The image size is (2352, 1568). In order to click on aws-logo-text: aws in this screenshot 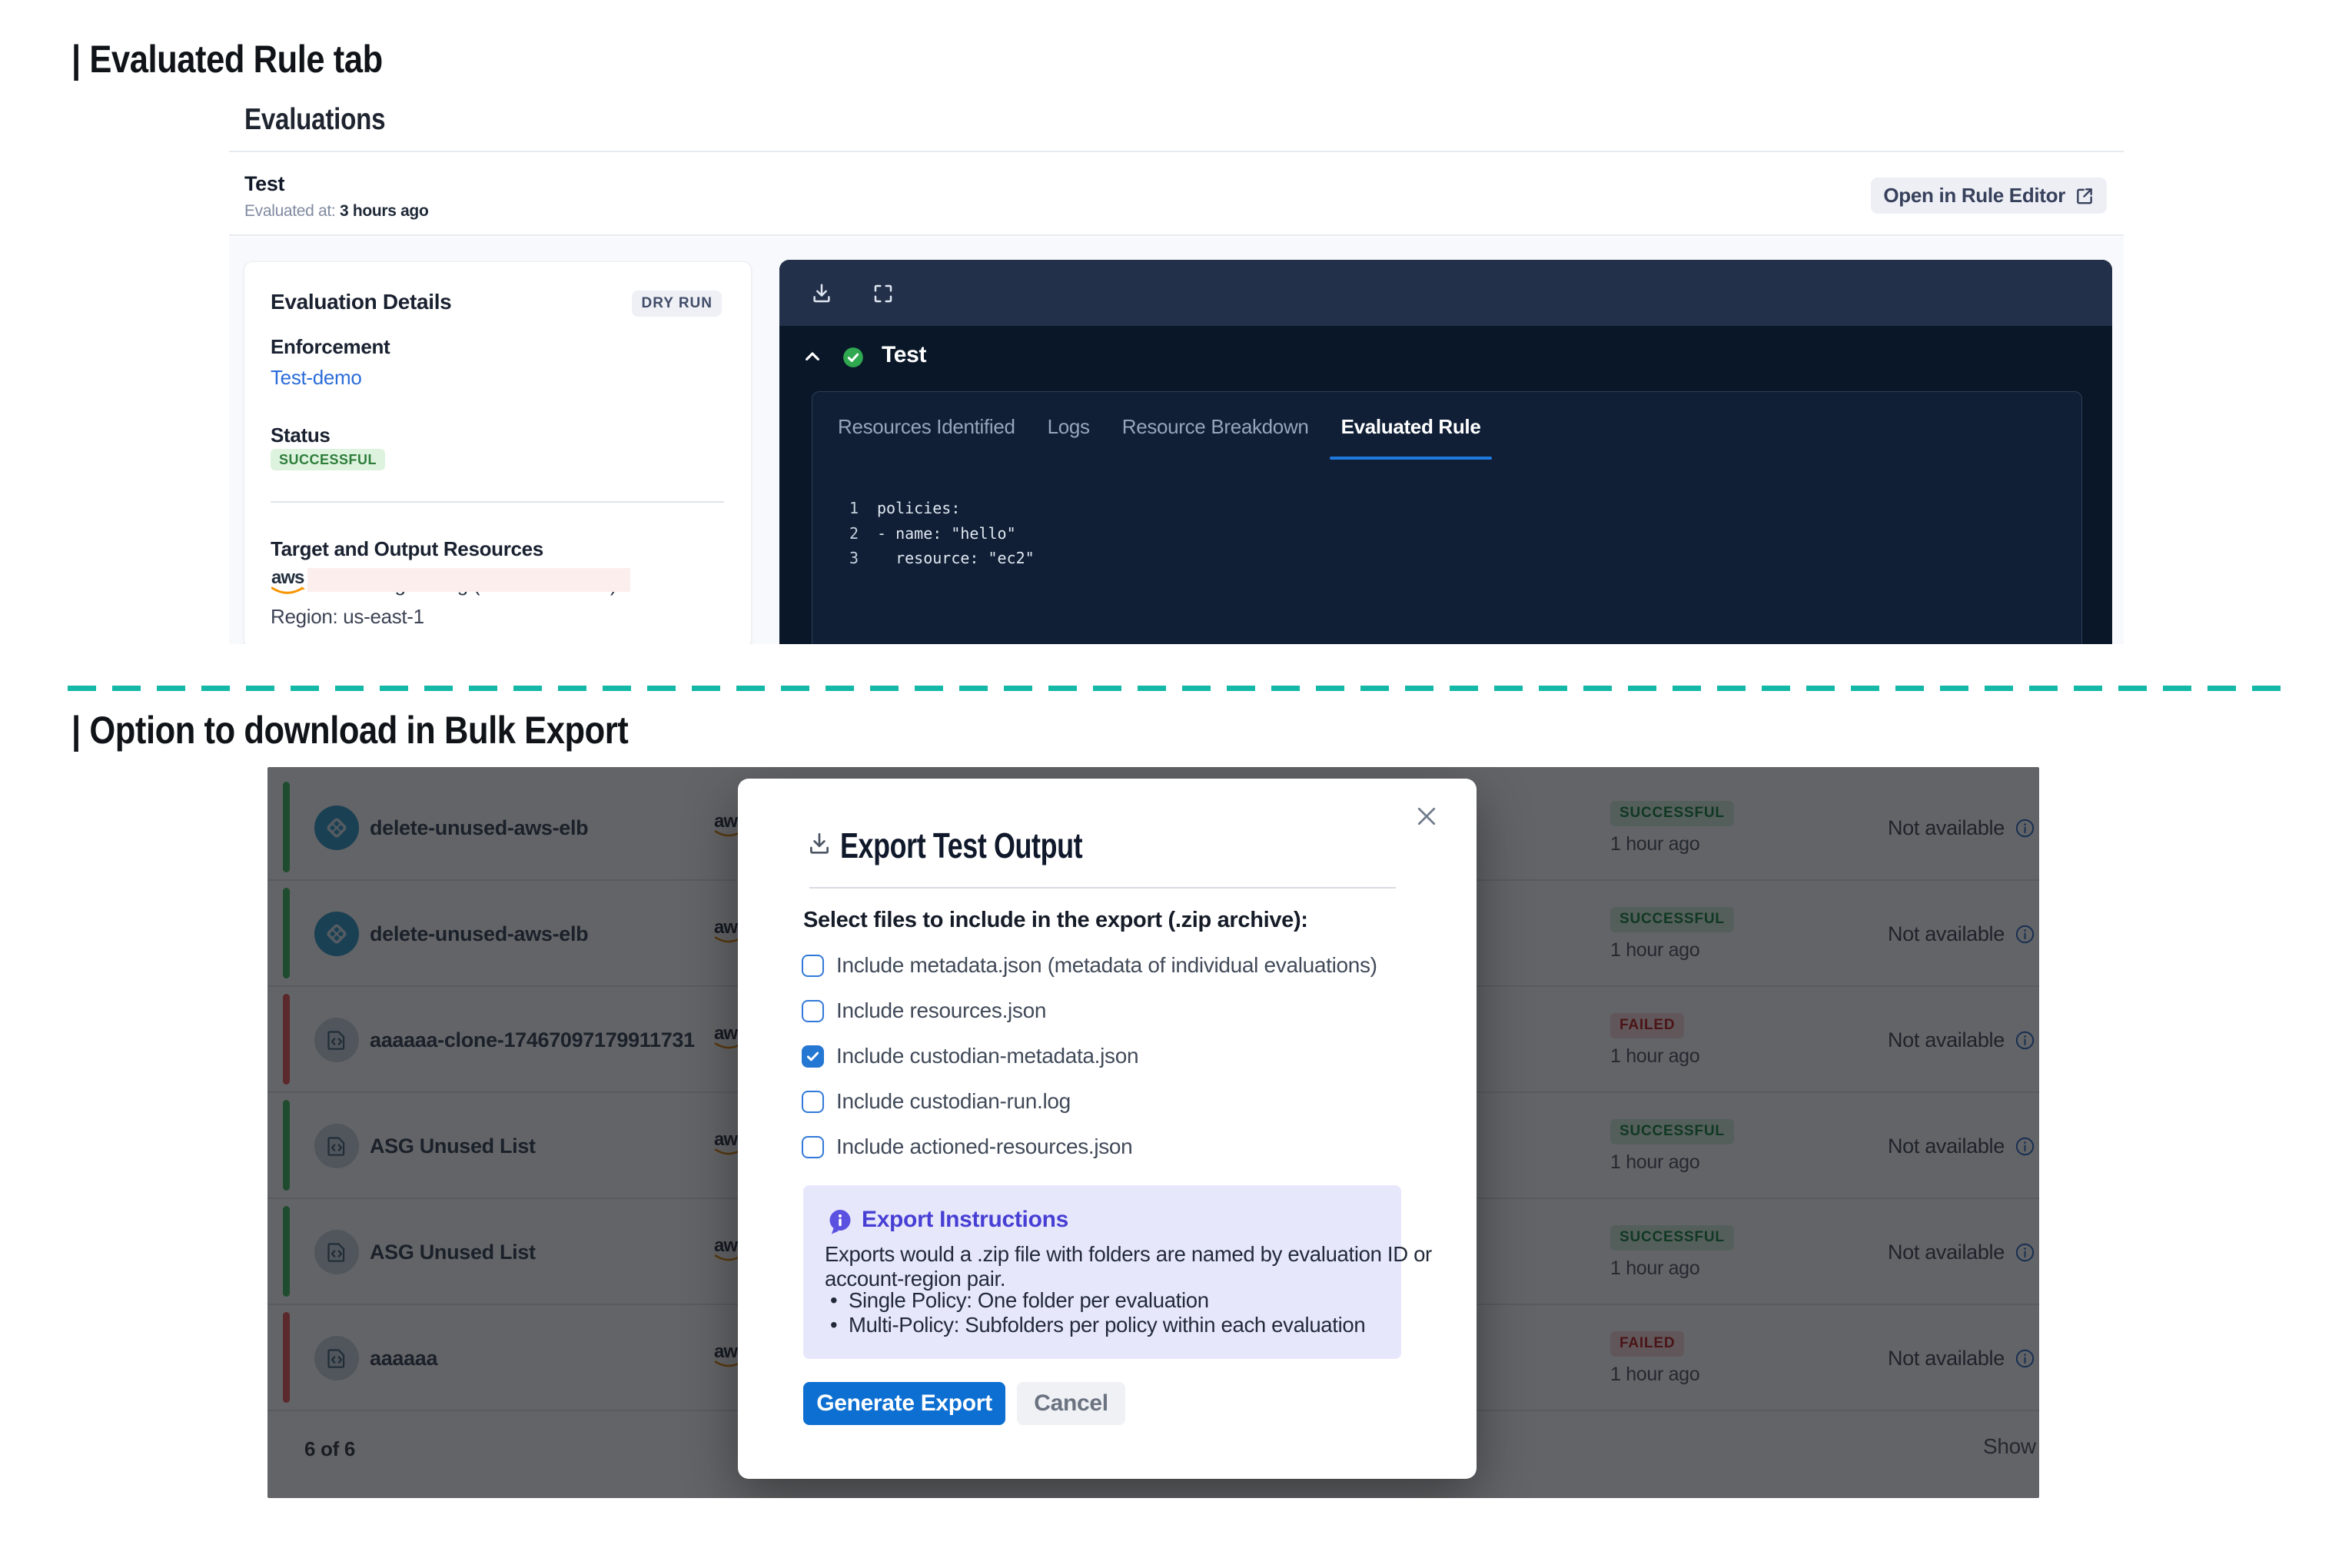, I will do `click(287, 577)`.